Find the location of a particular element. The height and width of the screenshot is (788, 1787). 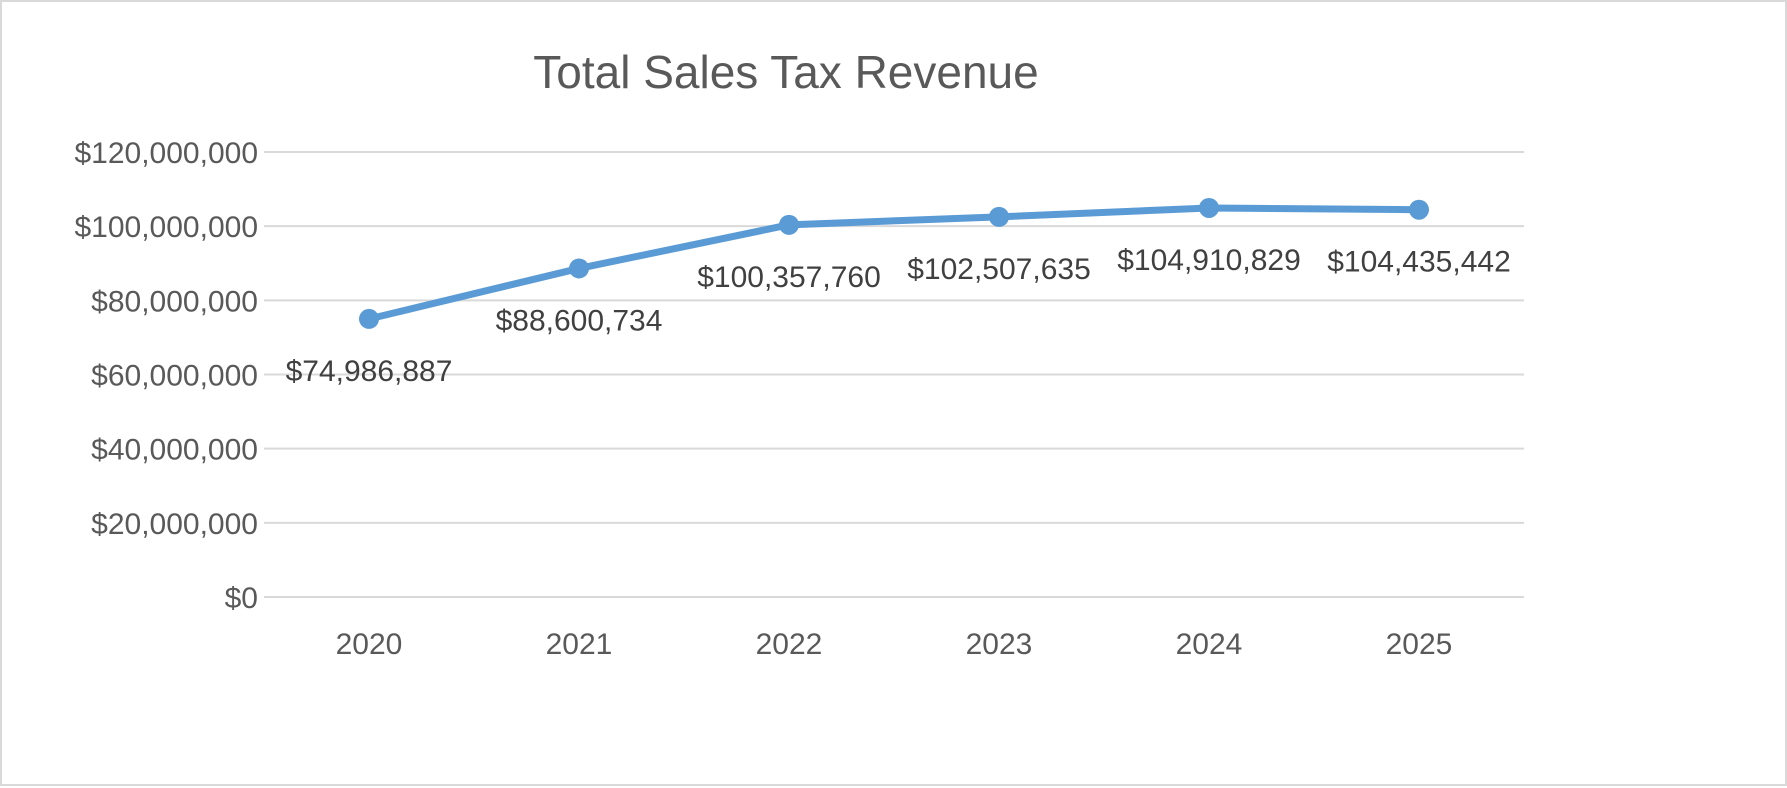

x-tick-label: 2021 is located at coordinates (579, 644).